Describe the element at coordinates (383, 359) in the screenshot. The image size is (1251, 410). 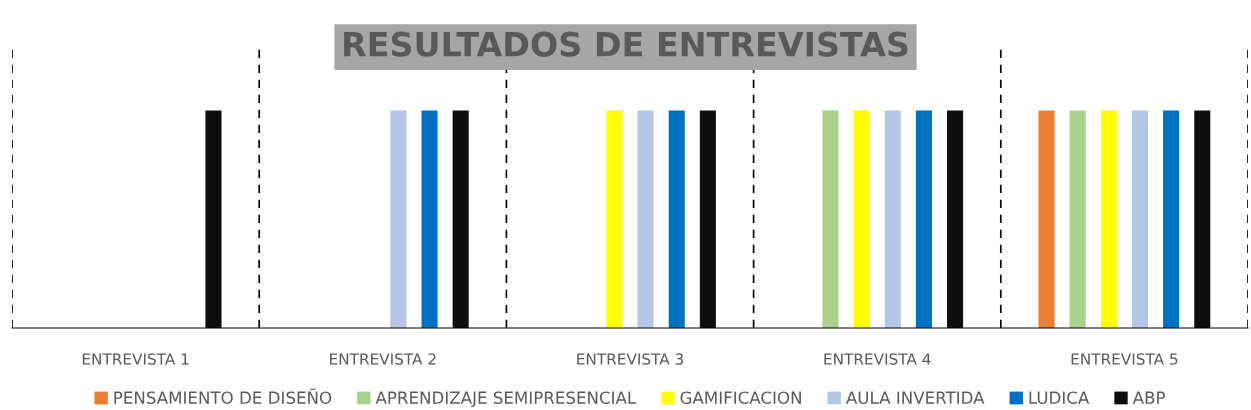
I see `x-tick-label: ENTREVISTA 2` at that location.